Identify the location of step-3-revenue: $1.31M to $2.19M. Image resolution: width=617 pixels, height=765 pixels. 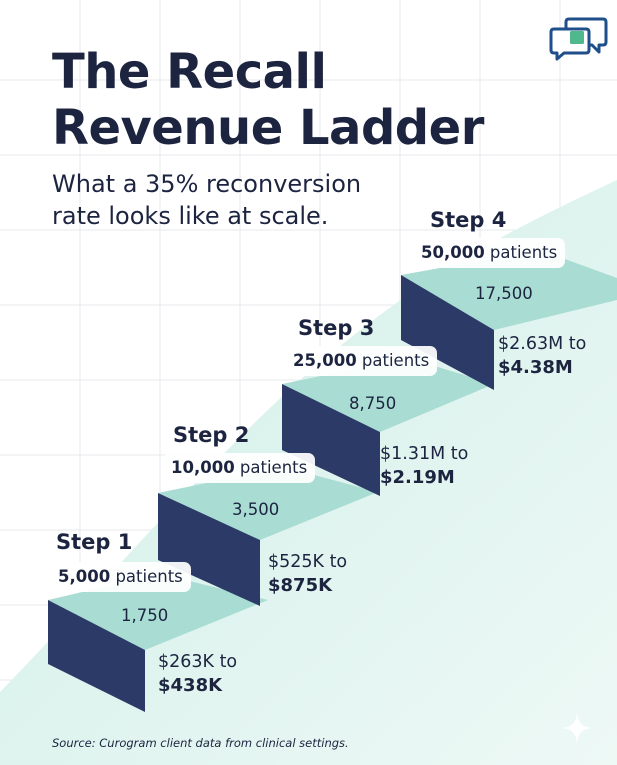
(424, 466).